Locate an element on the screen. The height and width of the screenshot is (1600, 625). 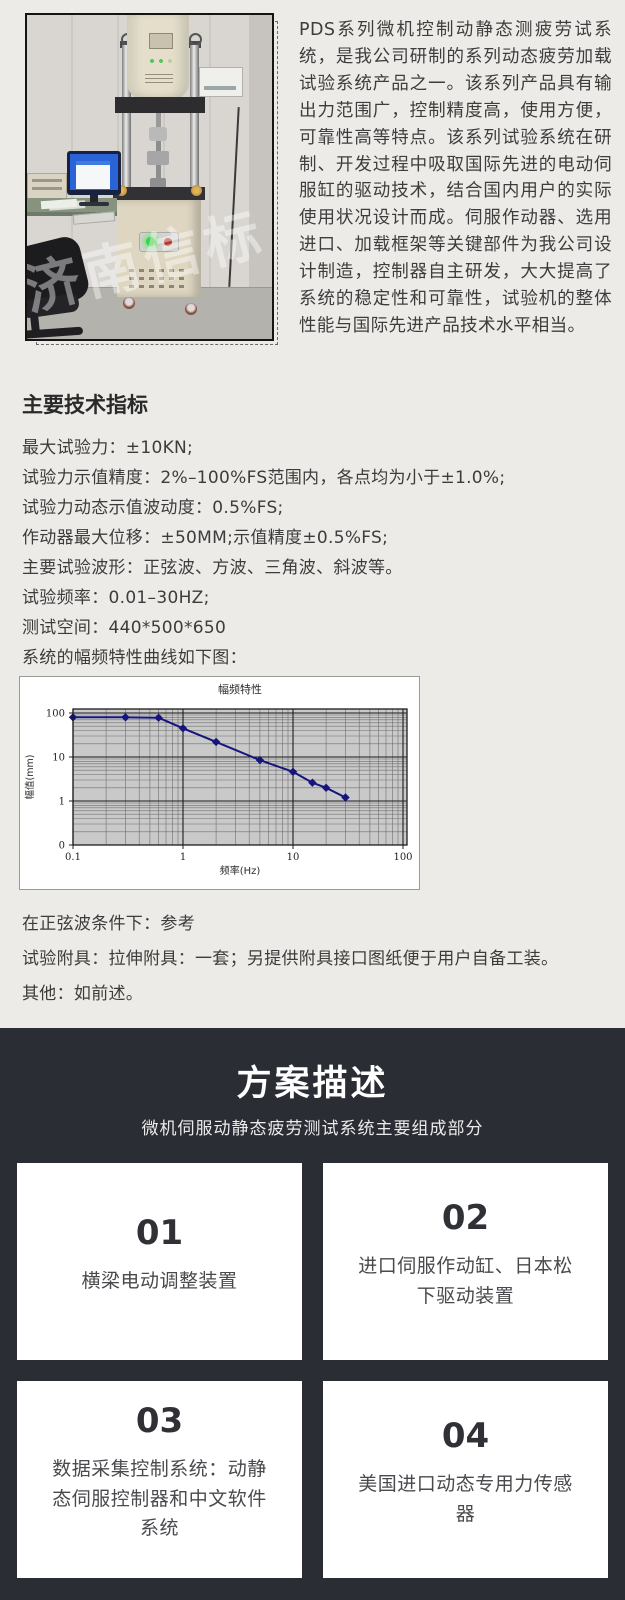
note-line: 在正弦波条件下：参考 is located at coordinates (108, 924).